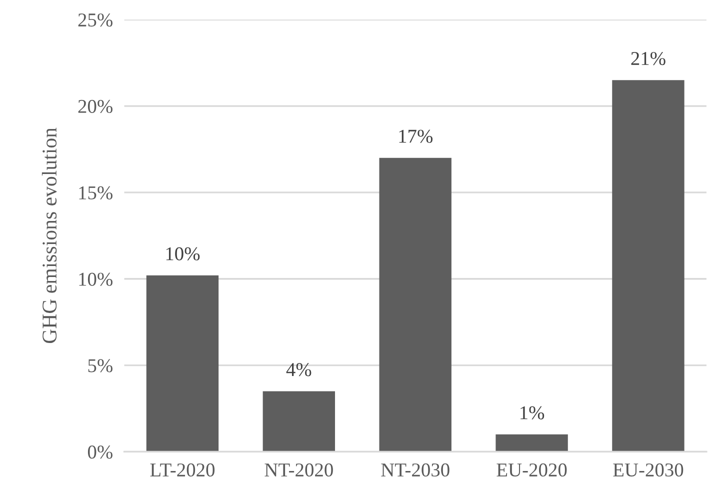 The height and width of the screenshot is (491, 710). I want to click on x-tick-label: EU-2020, so click(531, 470).